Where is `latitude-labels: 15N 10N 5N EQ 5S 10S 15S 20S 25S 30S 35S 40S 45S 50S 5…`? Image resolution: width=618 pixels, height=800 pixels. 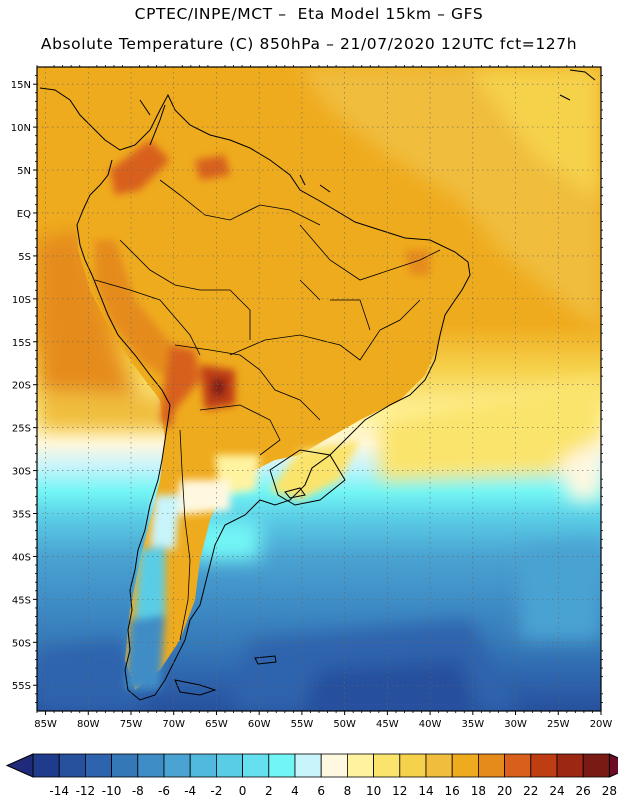
latitude-labels: 15N 10N 5N EQ 5S 10S 15S 20S 25S 30S 35S 40S 45S 50S 5… is located at coordinates (21, 386).